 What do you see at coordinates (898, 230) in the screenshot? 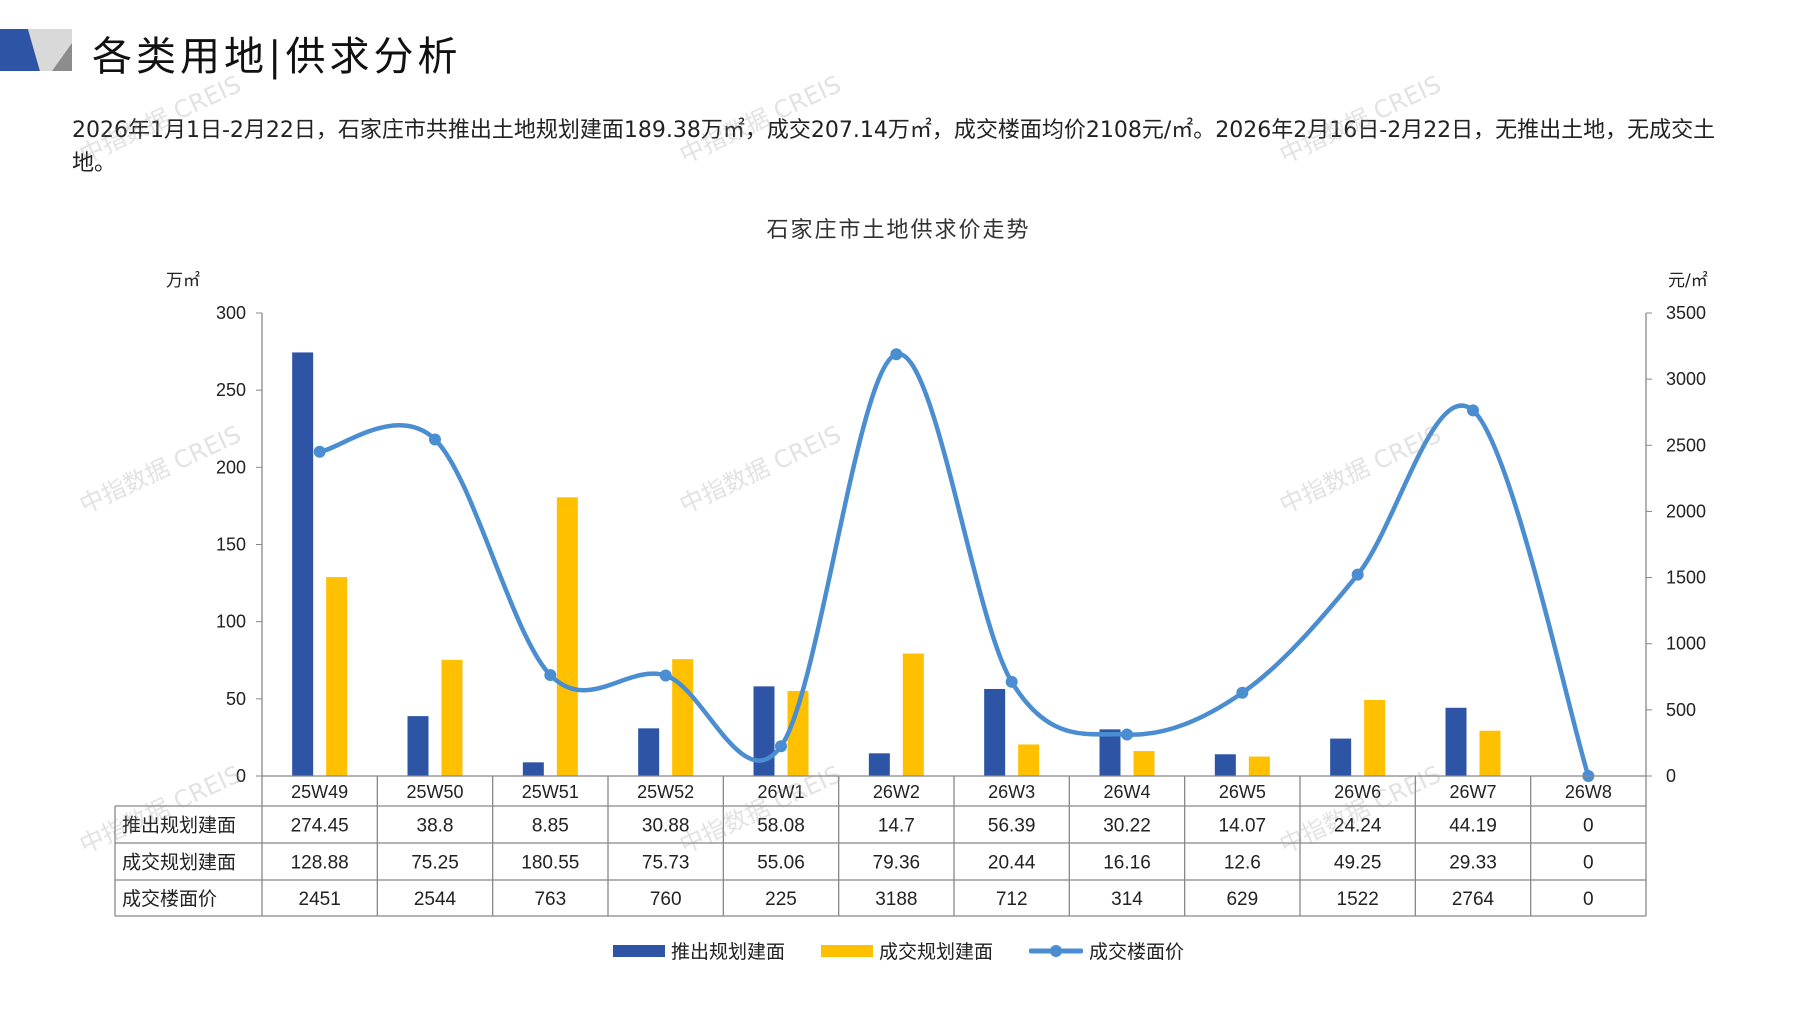
I see `chart-title: 石家庄市土地供求价走势` at bounding box center [898, 230].